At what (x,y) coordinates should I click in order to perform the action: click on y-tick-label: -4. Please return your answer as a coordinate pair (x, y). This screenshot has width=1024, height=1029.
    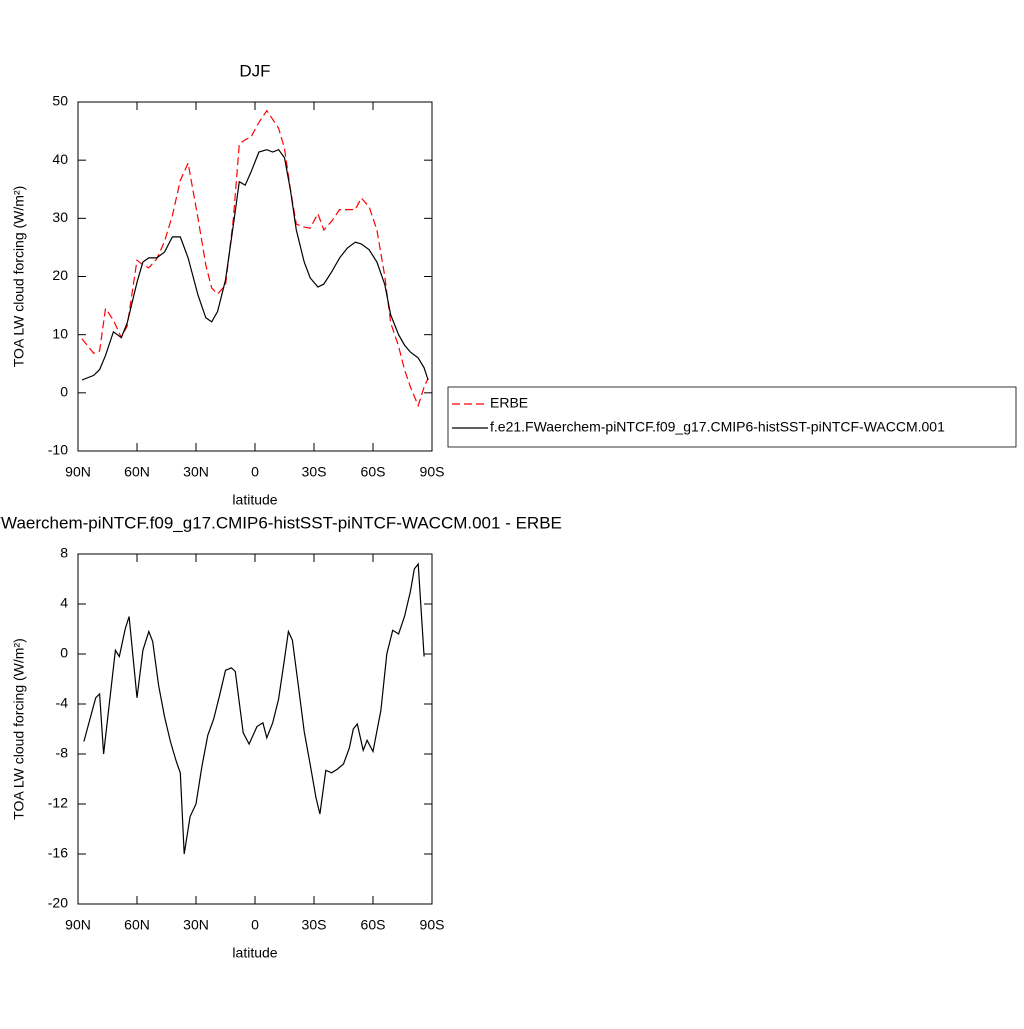
    Looking at the image, I should click on (62, 703).